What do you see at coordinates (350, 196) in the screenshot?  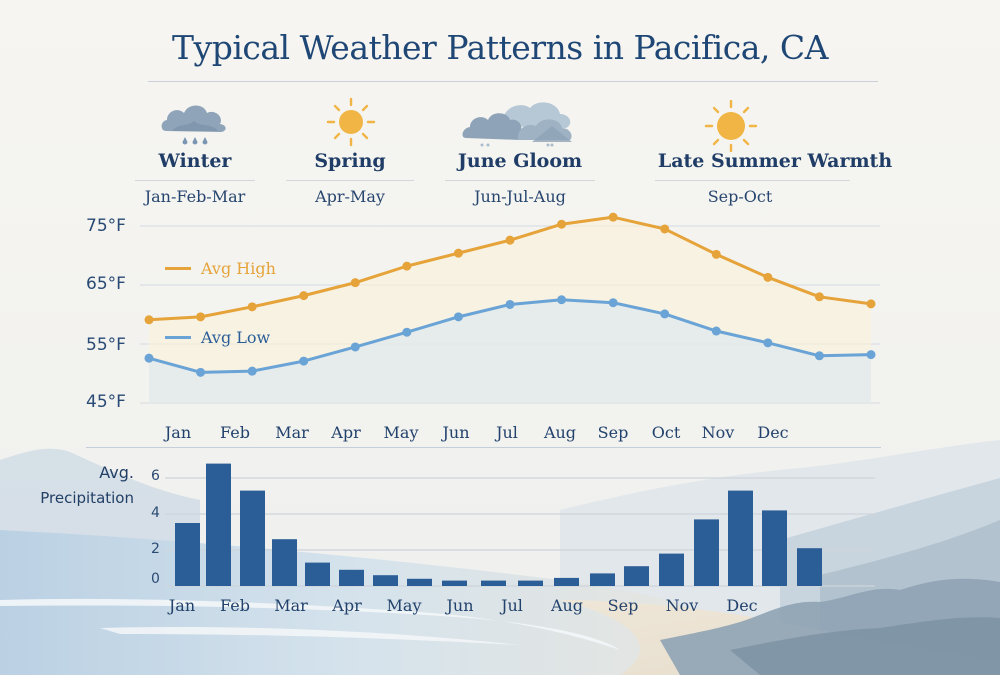 I see `season-months: Apr-May` at bounding box center [350, 196].